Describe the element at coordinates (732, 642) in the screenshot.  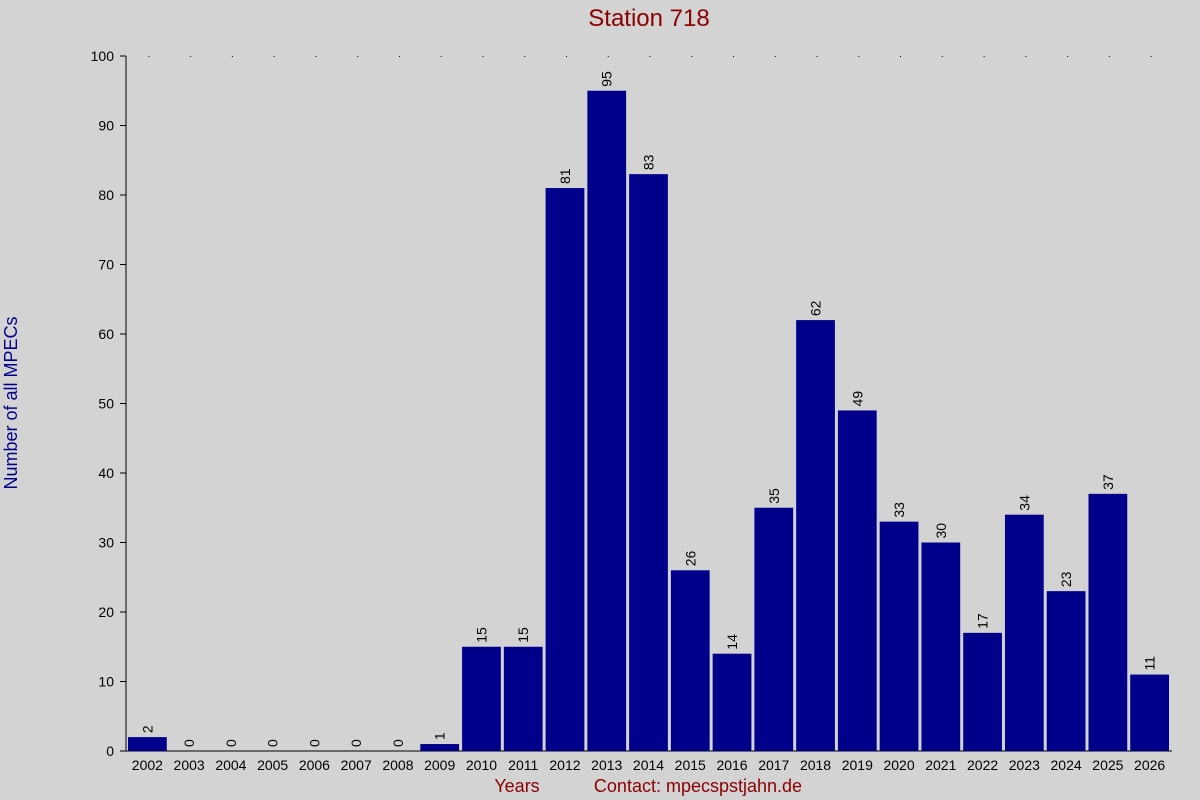
I see `data-label: 14` at that location.